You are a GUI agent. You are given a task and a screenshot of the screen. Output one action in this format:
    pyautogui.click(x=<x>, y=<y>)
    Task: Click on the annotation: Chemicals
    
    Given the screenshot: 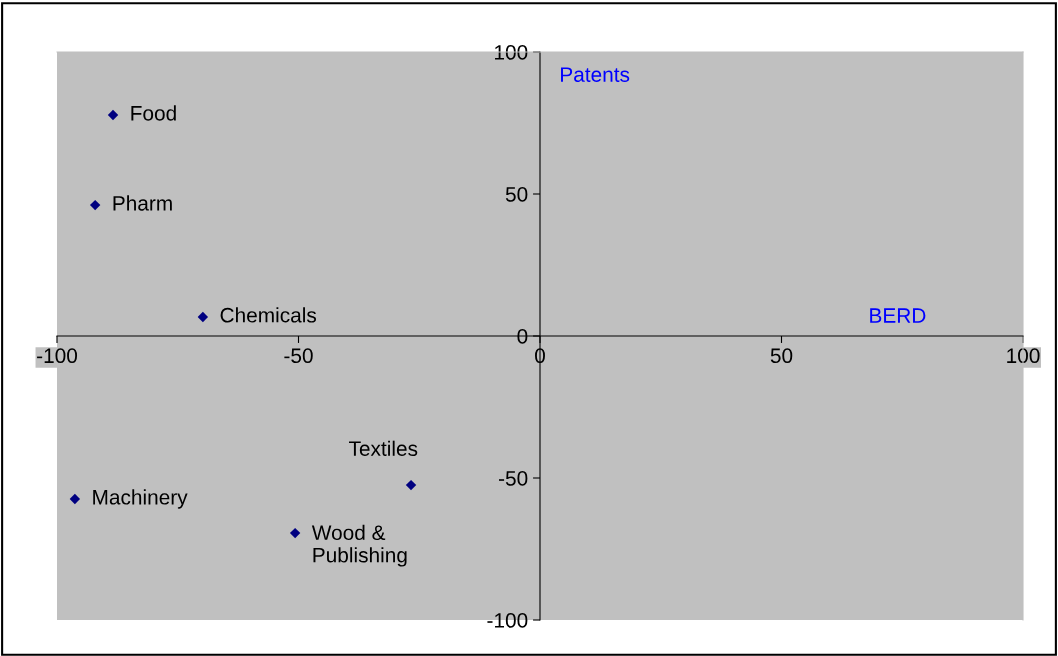 What is the action you would take?
    pyautogui.click(x=268, y=315)
    